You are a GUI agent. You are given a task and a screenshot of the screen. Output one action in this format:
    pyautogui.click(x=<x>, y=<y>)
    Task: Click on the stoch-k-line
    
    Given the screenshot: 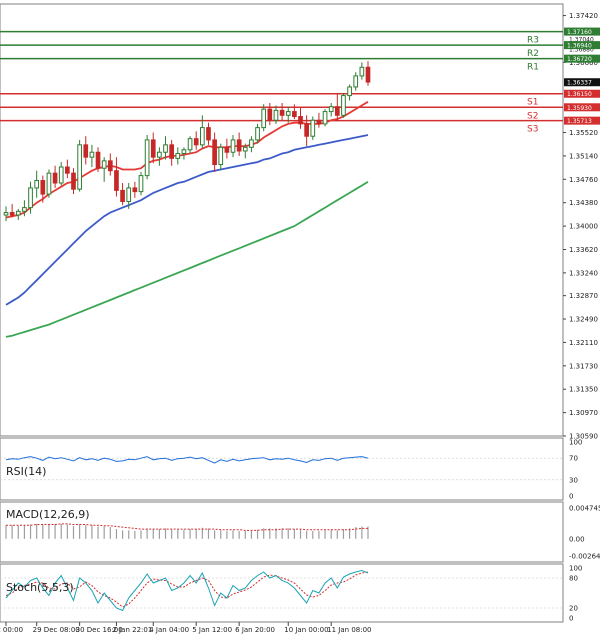 What is the action you would take?
    pyautogui.click(x=187, y=590)
    